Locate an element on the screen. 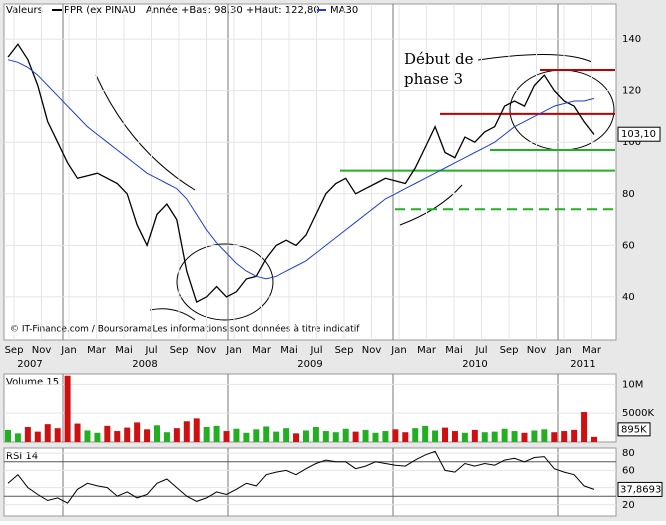 The height and width of the screenshot is (525, 666). y-tick-label: 5000K is located at coordinates (638, 413).